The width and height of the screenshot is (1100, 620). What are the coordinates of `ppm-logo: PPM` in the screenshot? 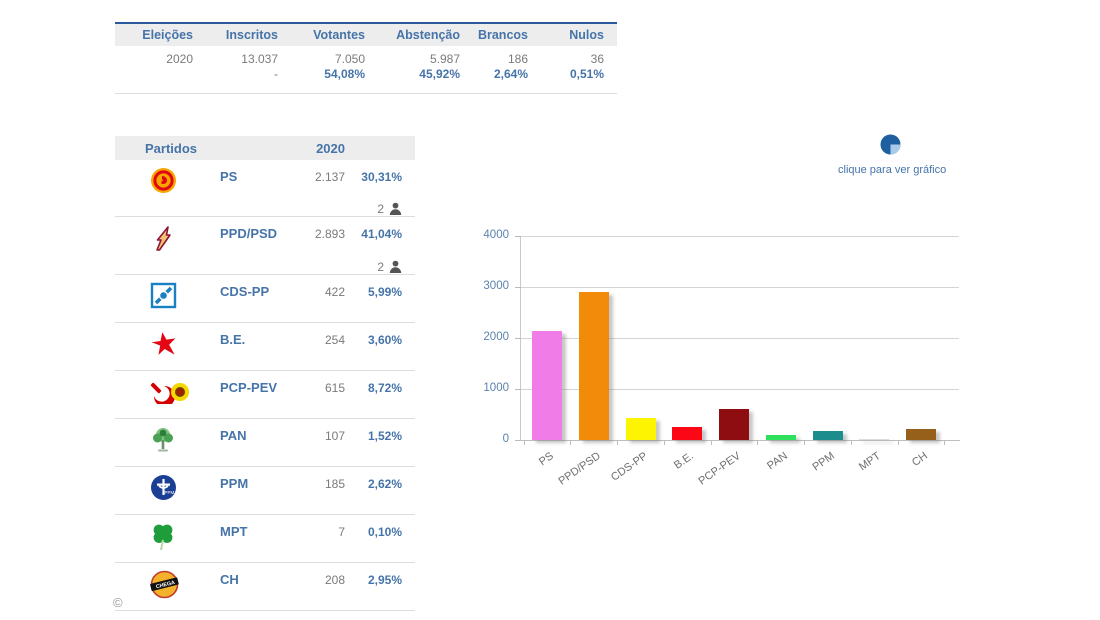 It's located at (167, 494).